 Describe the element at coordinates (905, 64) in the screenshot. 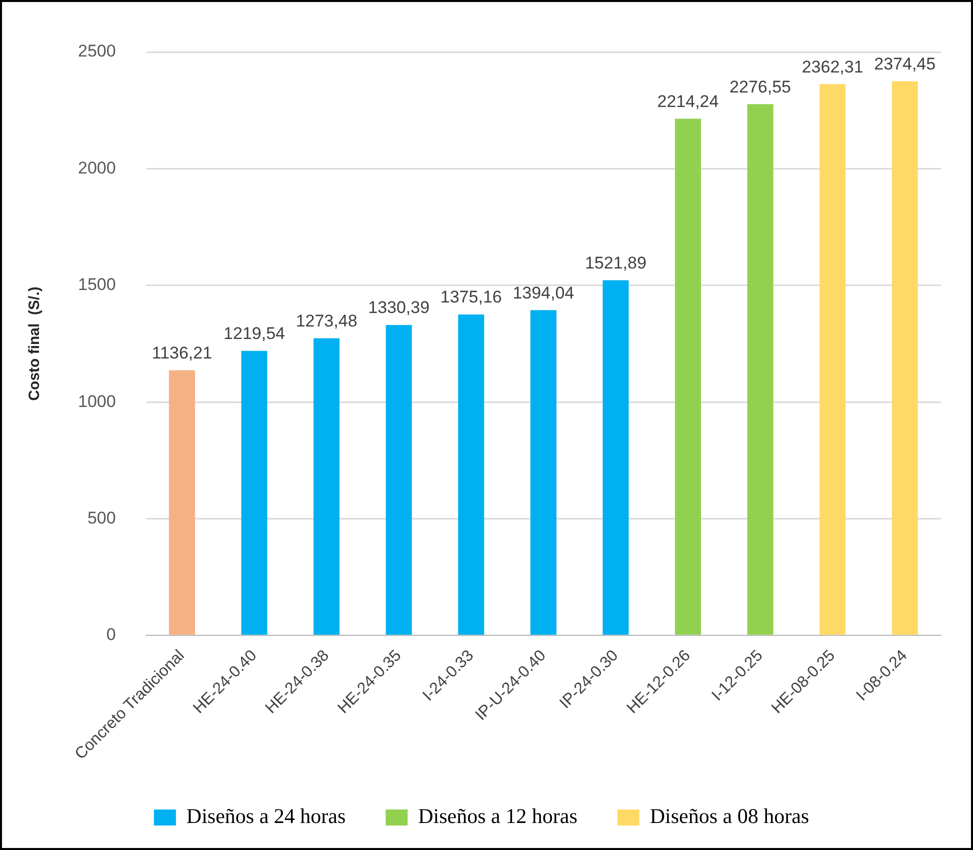

I see `data-label: 2374,45` at that location.